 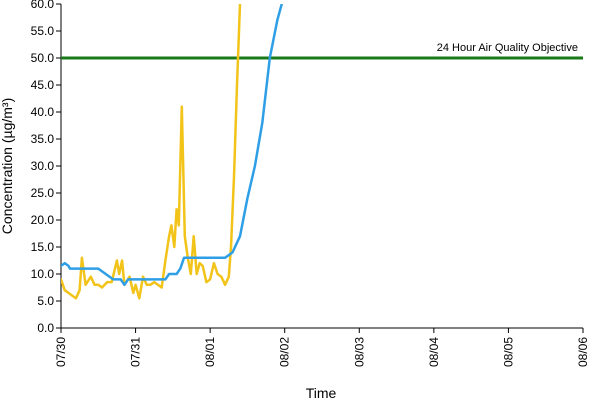 I want to click on y-tick-label: 35.0, so click(x=43, y=139).